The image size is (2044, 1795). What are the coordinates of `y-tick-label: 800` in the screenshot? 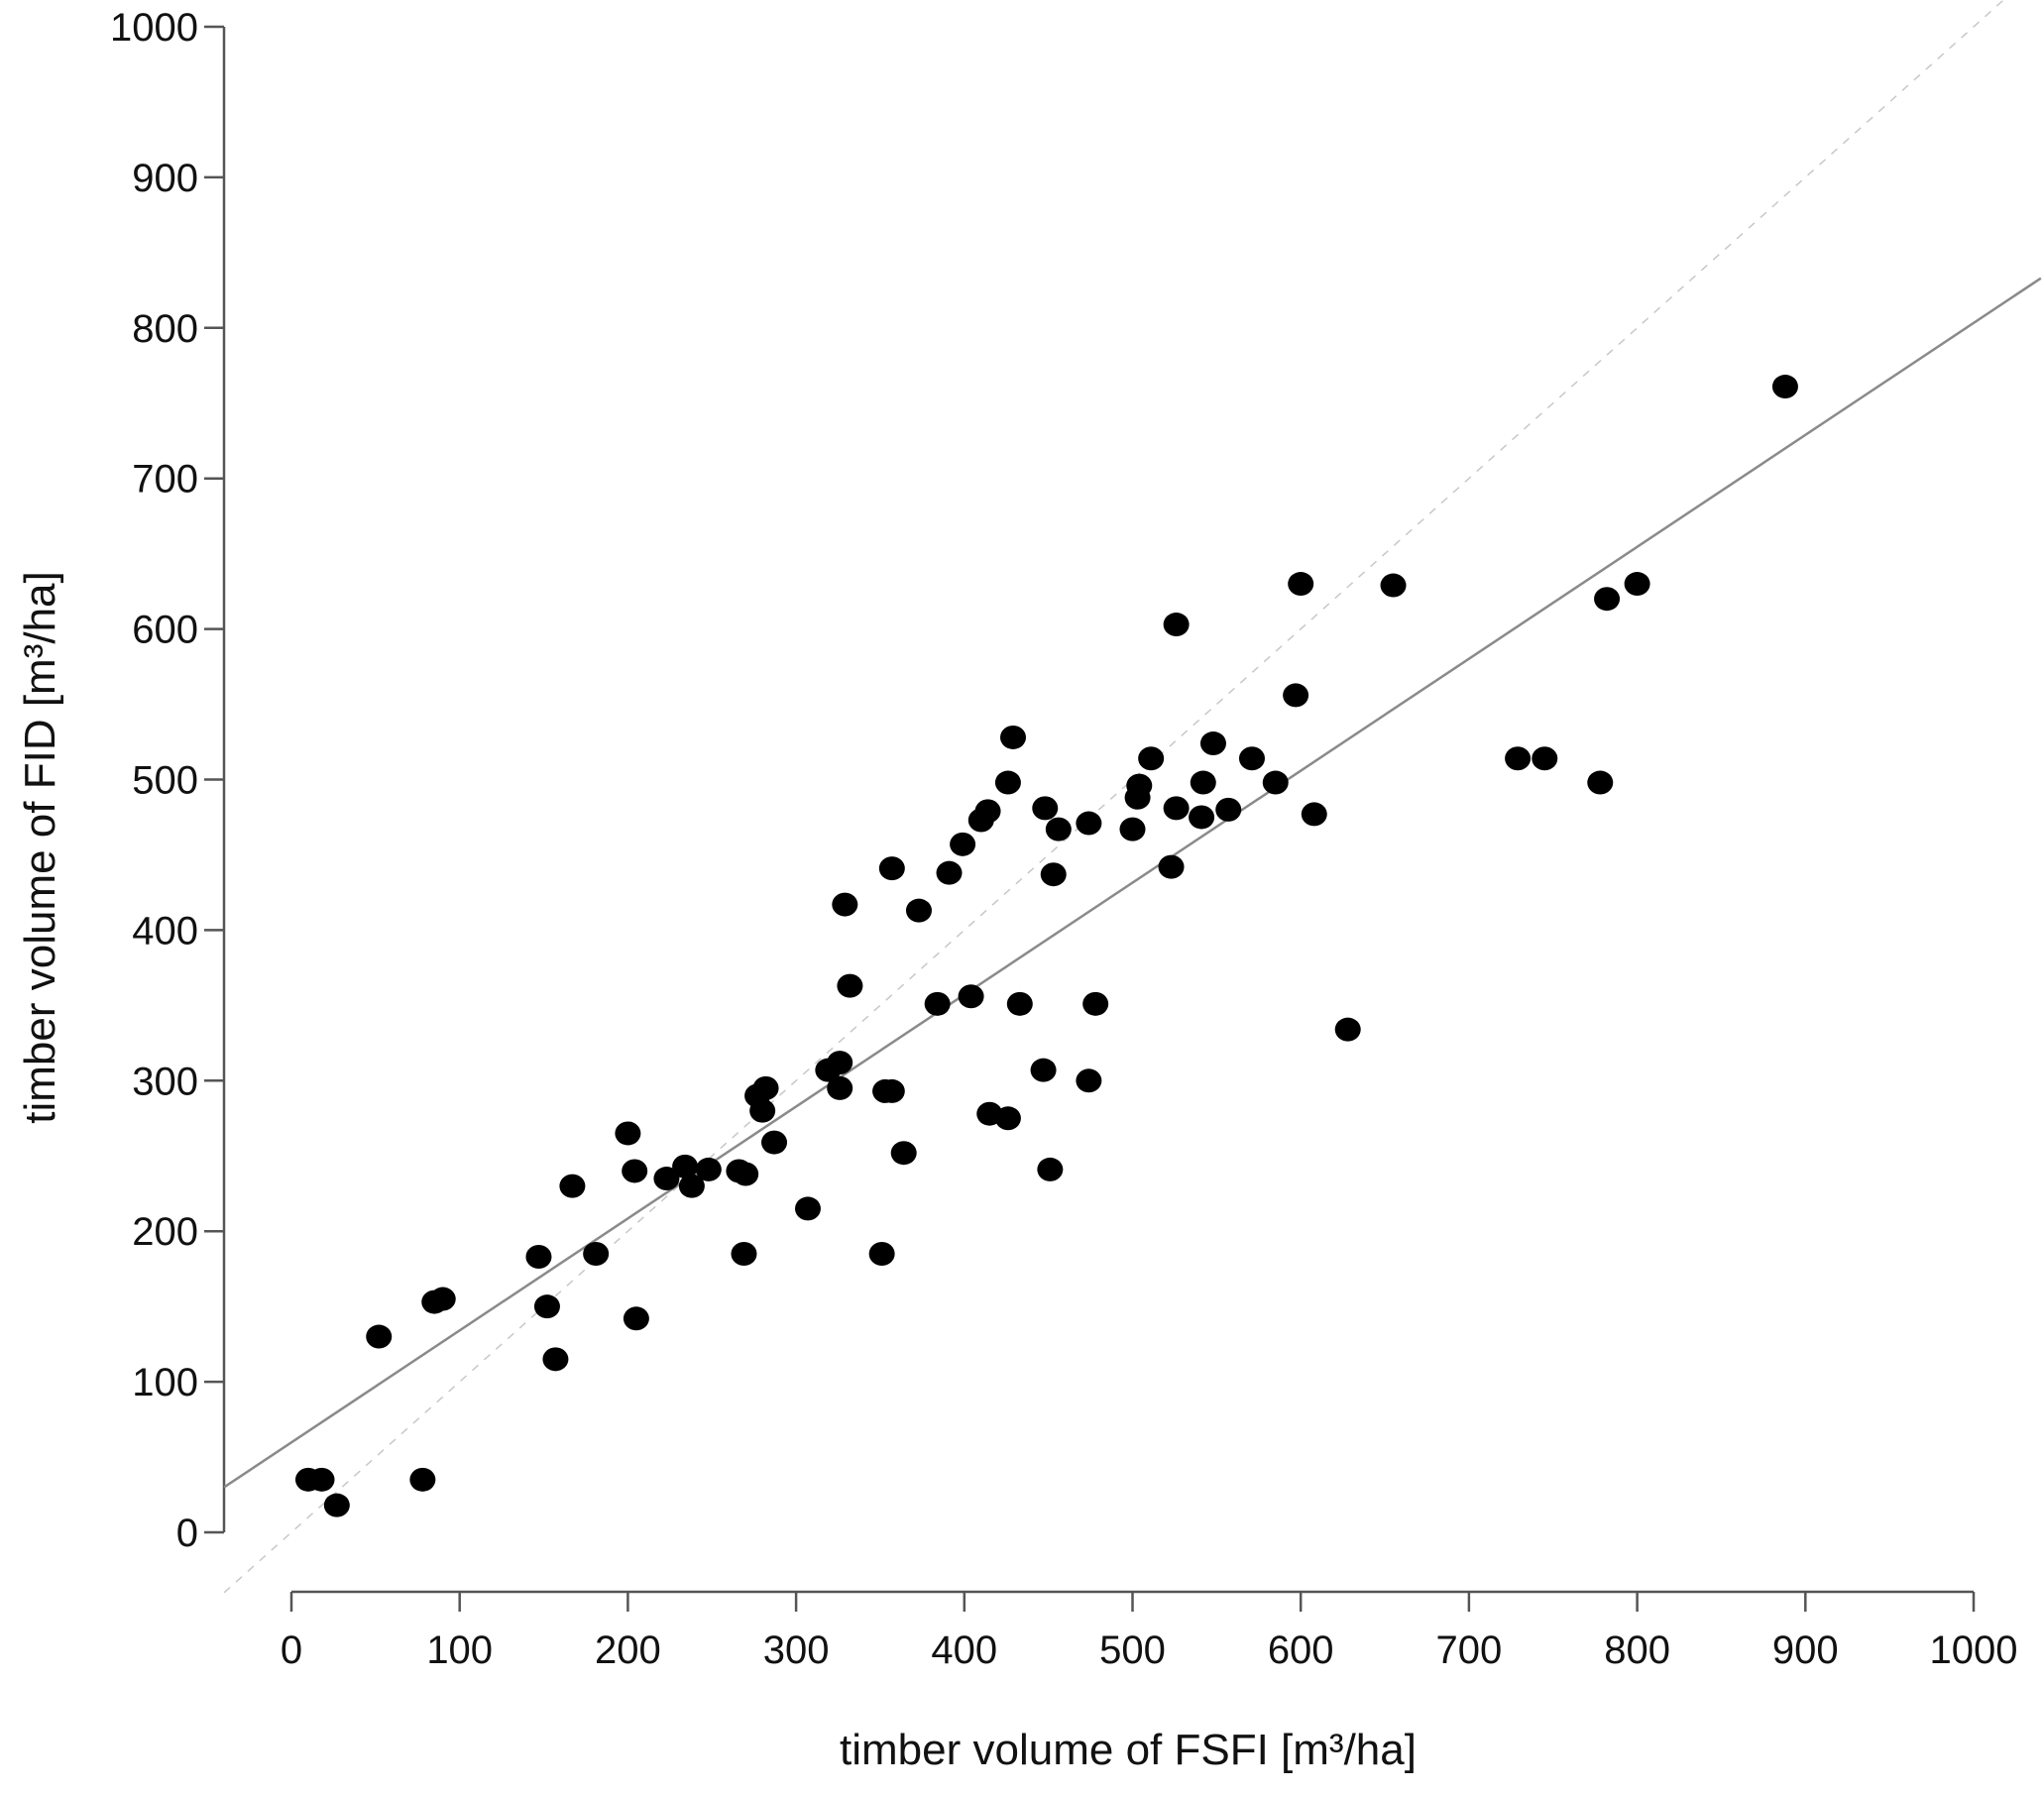 It's located at (165, 329).